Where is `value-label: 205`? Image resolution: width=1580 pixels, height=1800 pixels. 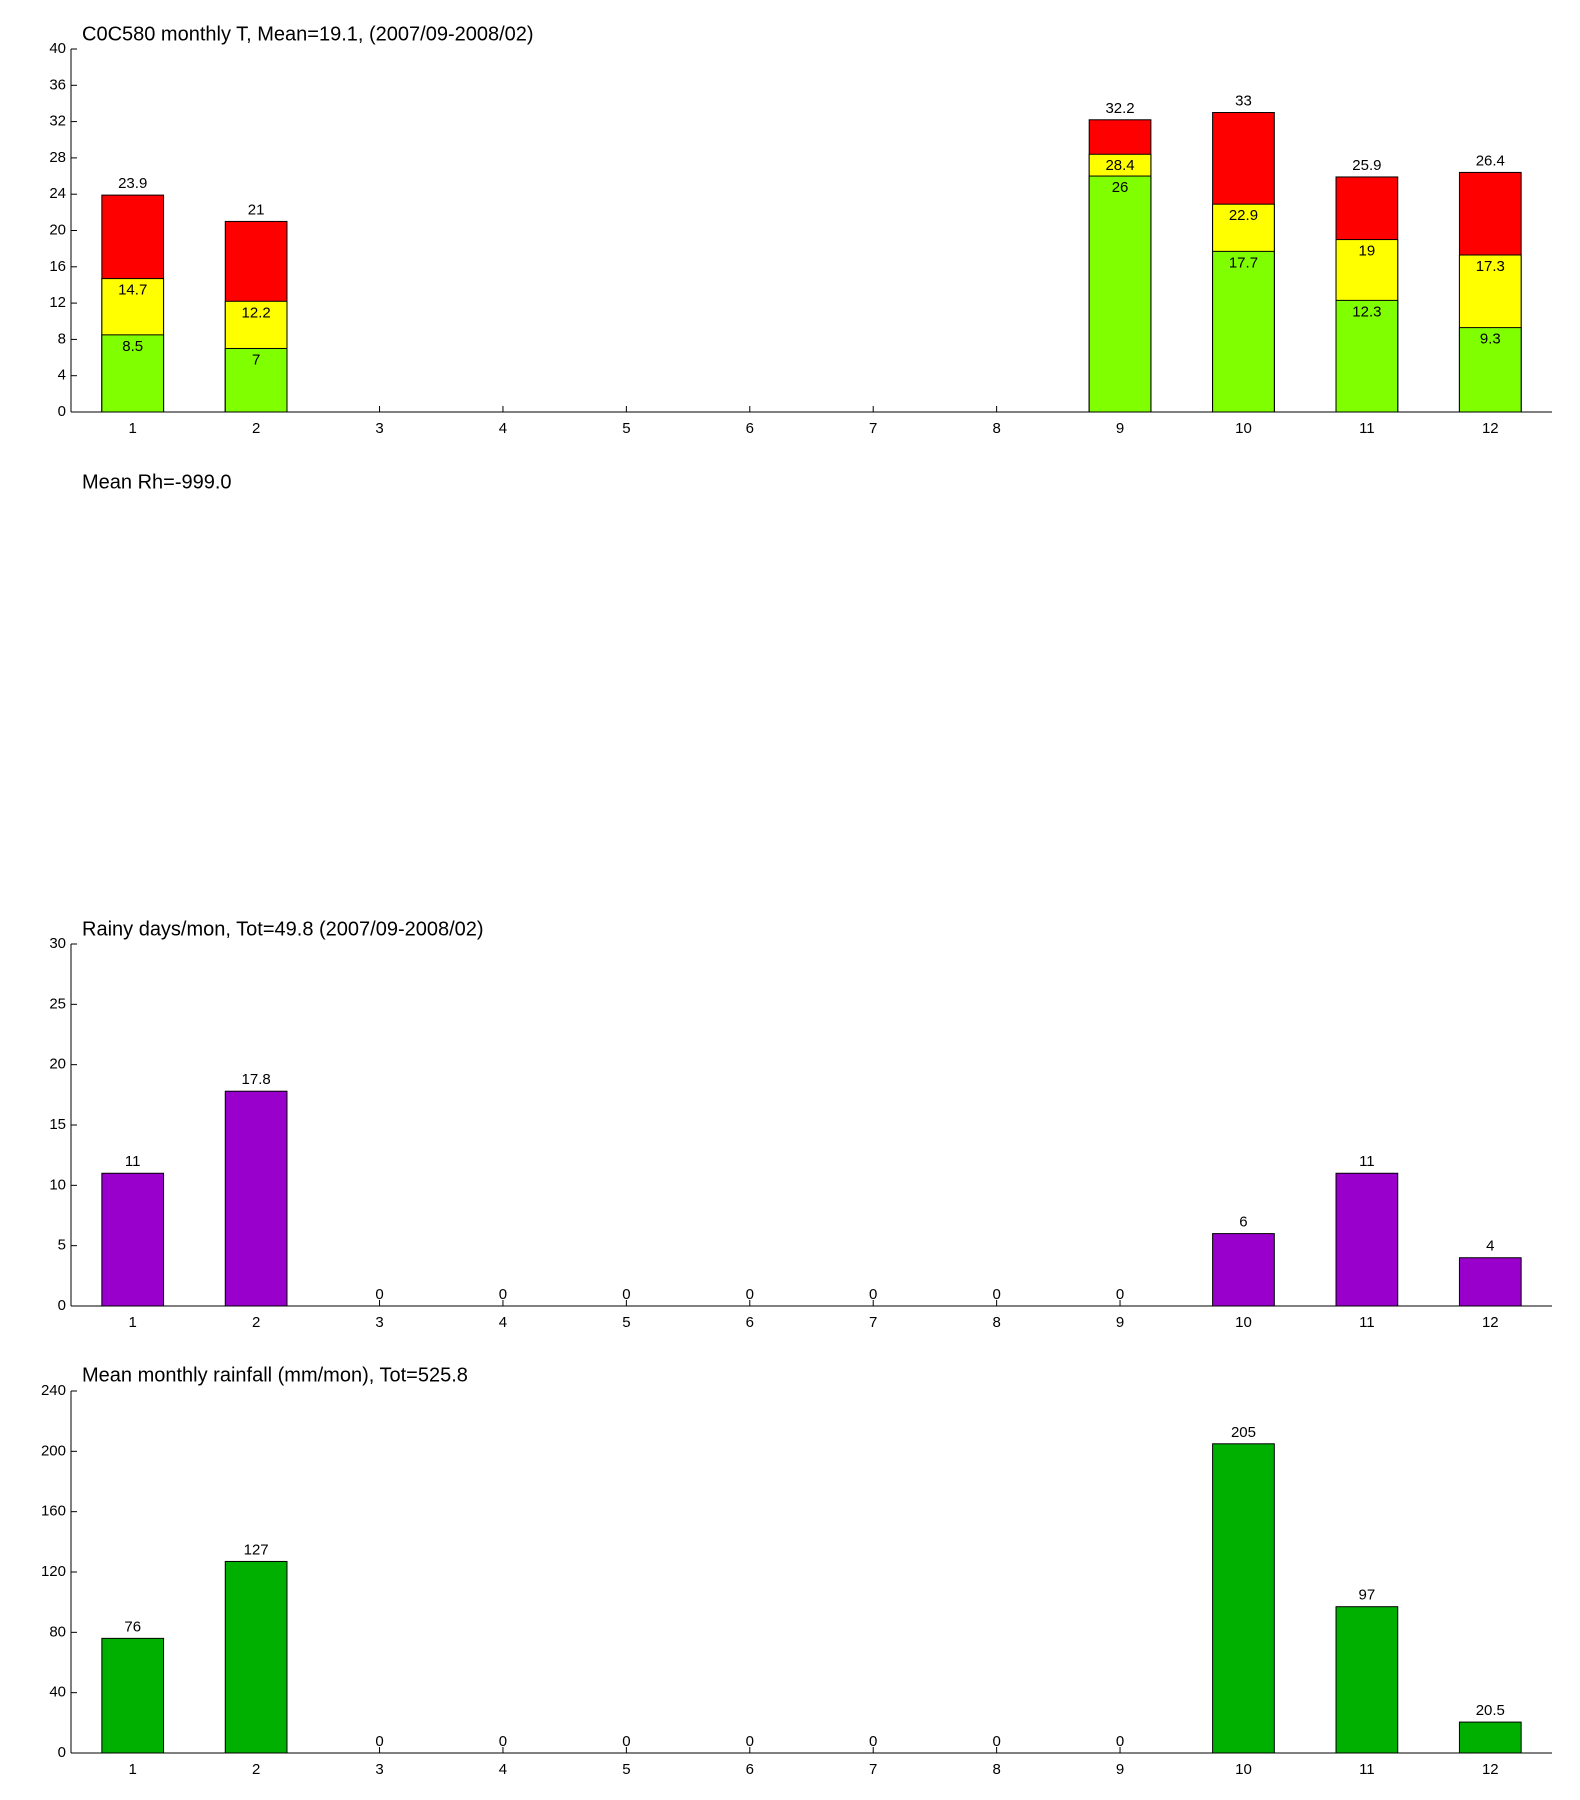 value-label: 205 is located at coordinates (1243, 1432).